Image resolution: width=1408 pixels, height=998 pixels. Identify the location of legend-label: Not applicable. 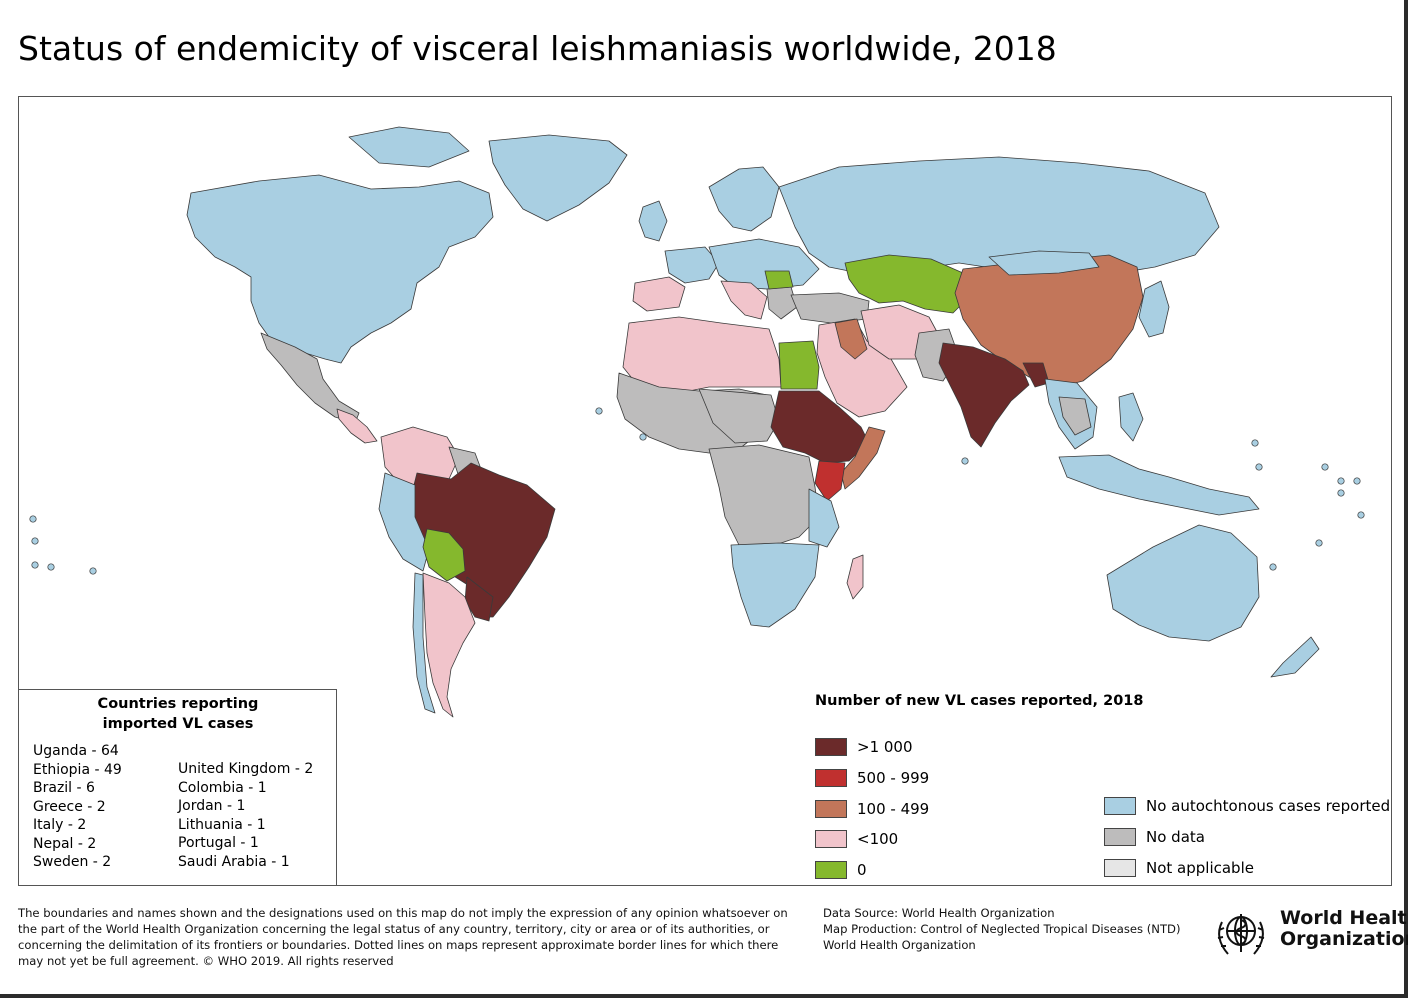
(1200, 867).